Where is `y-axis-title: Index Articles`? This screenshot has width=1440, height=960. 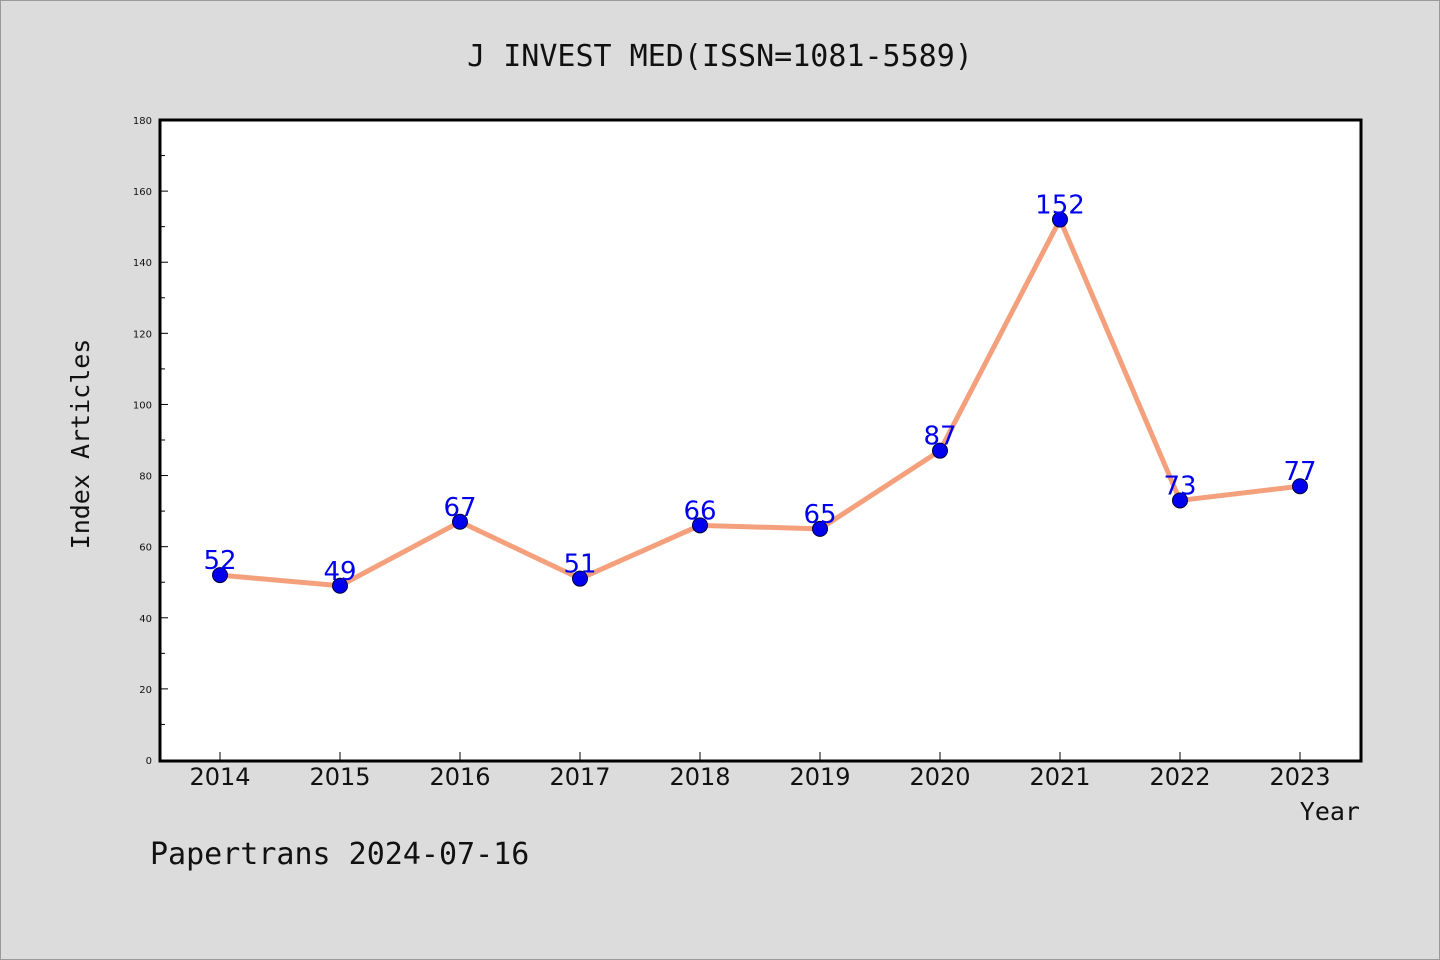
y-axis-title: Index Articles is located at coordinates (80, 444).